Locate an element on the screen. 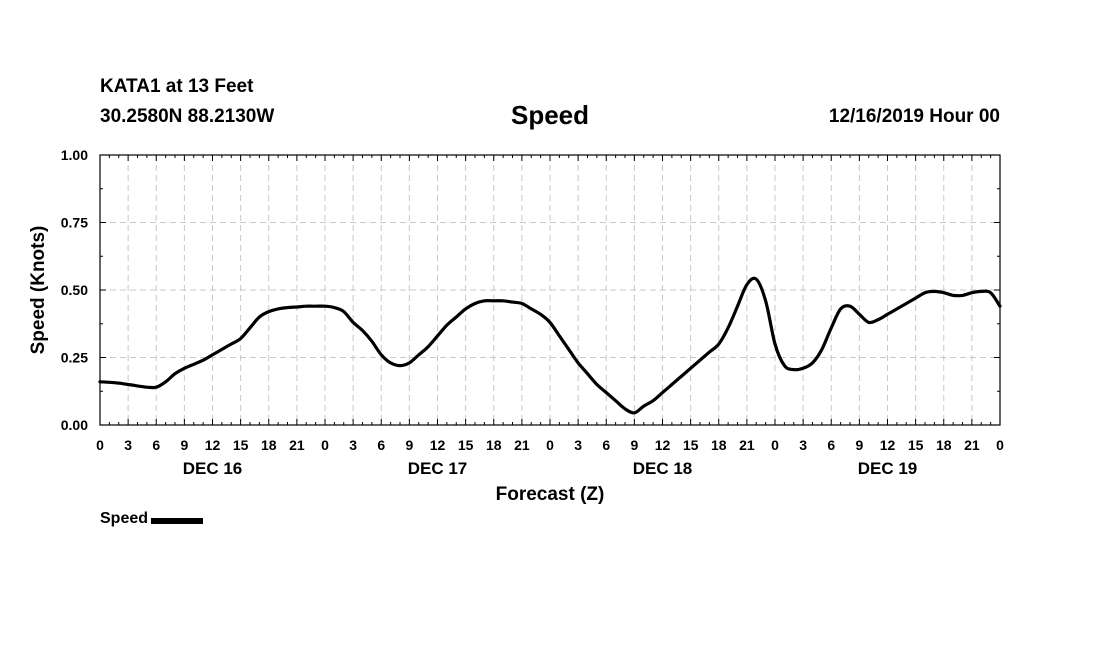 The height and width of the screenshot is (650, 1100). y-axis-label: Speed (Knots) is located at coordinates (38, 290).